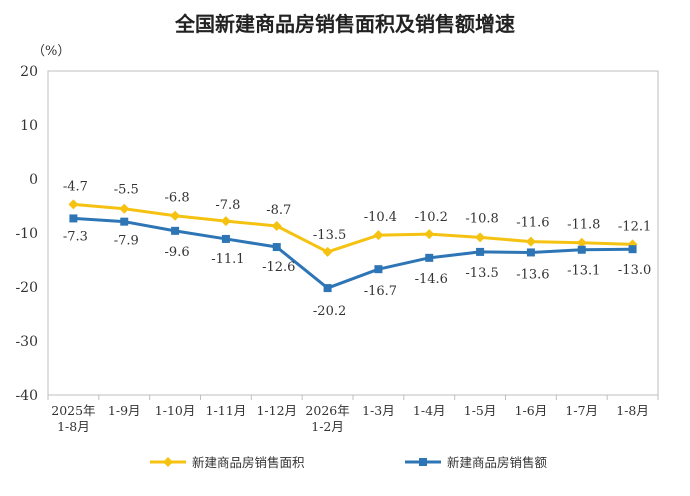 Image resolution: width=690 pixels, height=496 pixels. Describe the element at coordinates (345, 24) in the screenshot. I see `chart-title: 全国新建商品房销售面积及销售额增速` at that location.